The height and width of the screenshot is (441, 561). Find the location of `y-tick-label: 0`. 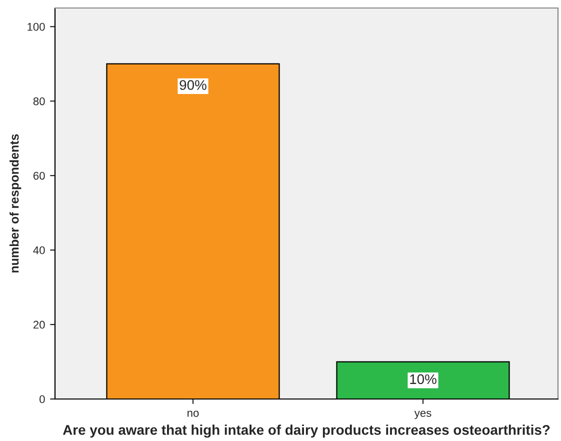

y-tick-label: 0 is located at coordinates (42, 399).